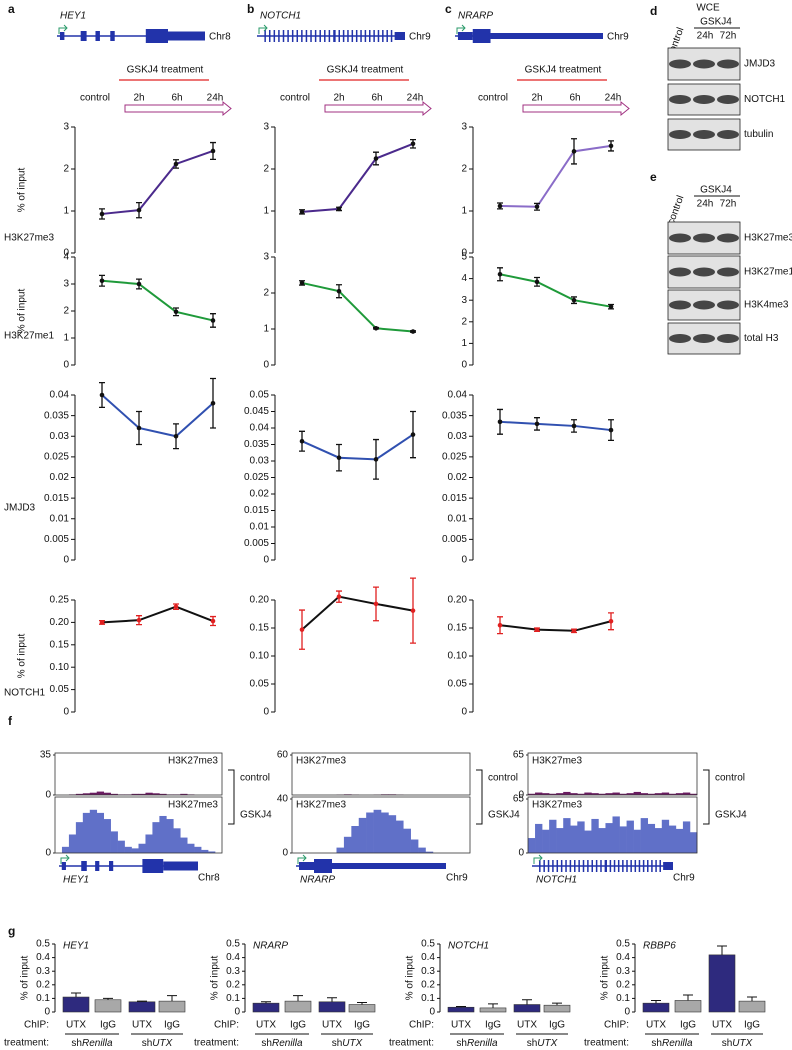 The image size is (792, 1050). I want to click on y-tick-label: 0.035, so click(56, 415).